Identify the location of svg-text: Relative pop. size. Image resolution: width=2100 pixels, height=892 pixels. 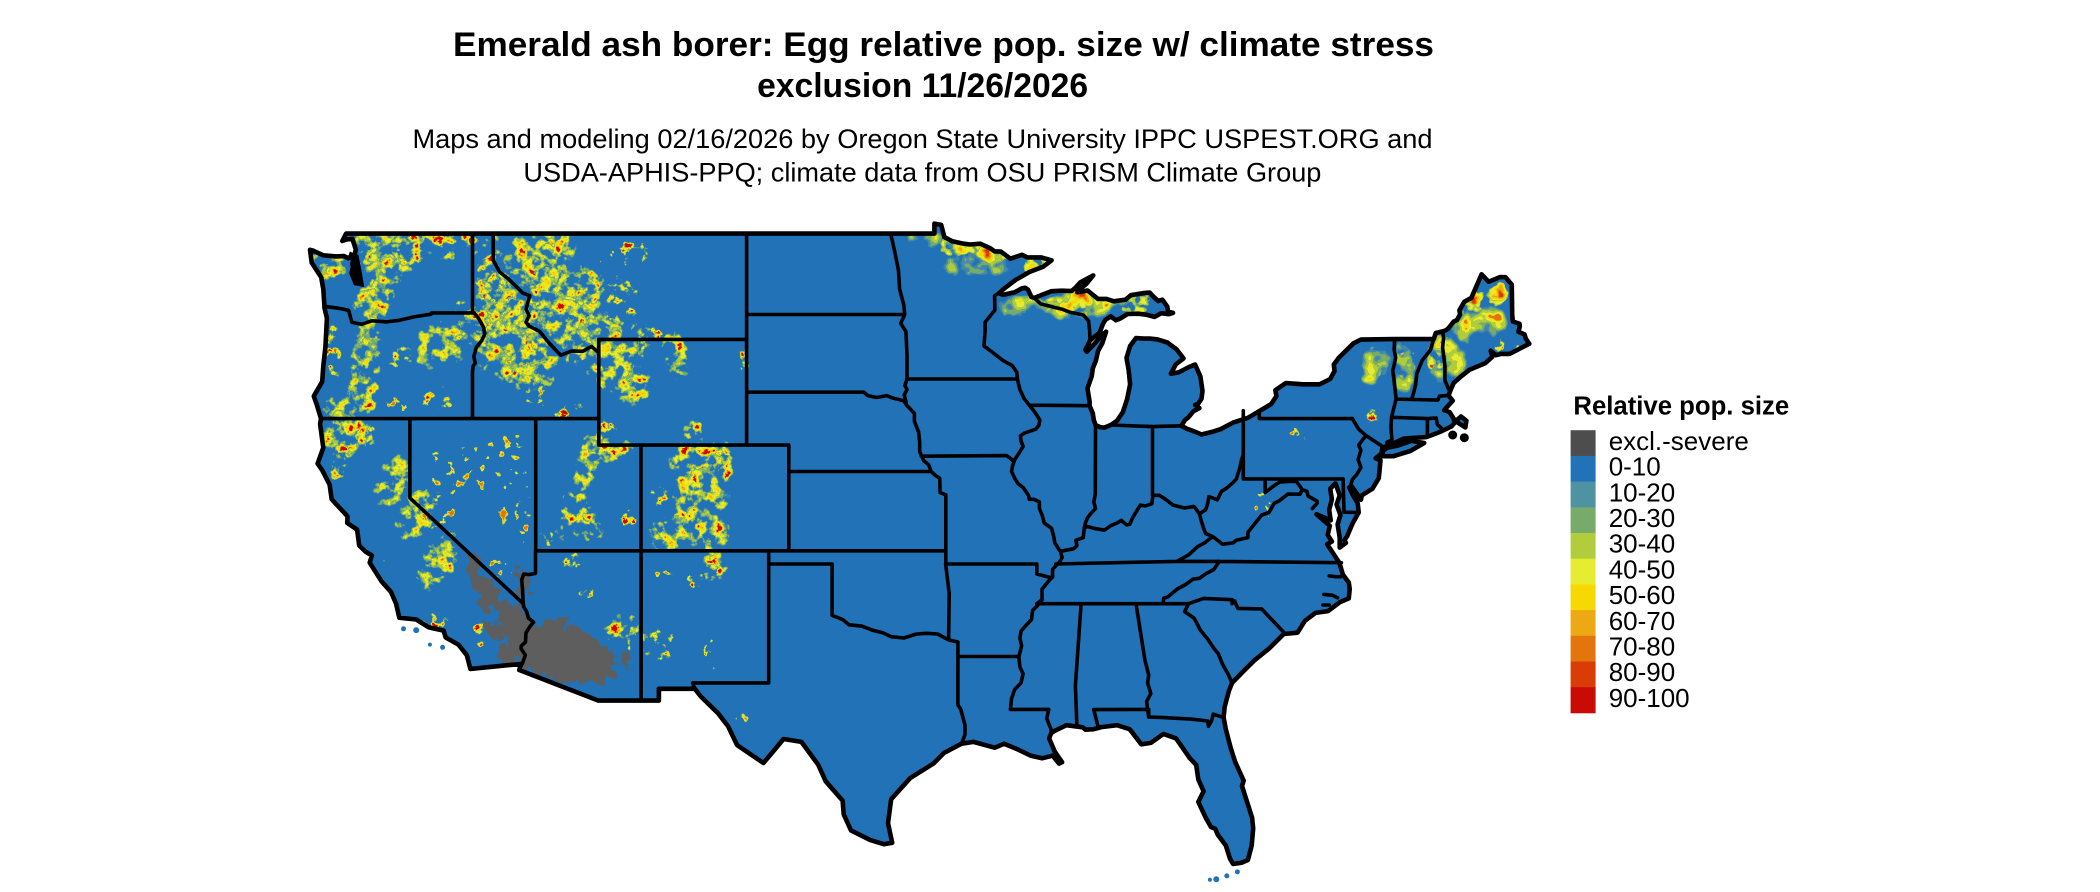
(1681, 406).